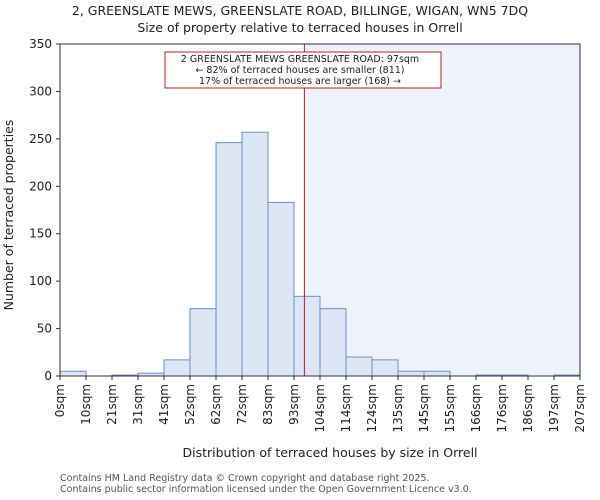 The width and height of the screenshot is (600, 500). What do you see at coordinates (203, 342) in the screenshot?
I see `bar-52sqm` at bounding box center [203, 342].